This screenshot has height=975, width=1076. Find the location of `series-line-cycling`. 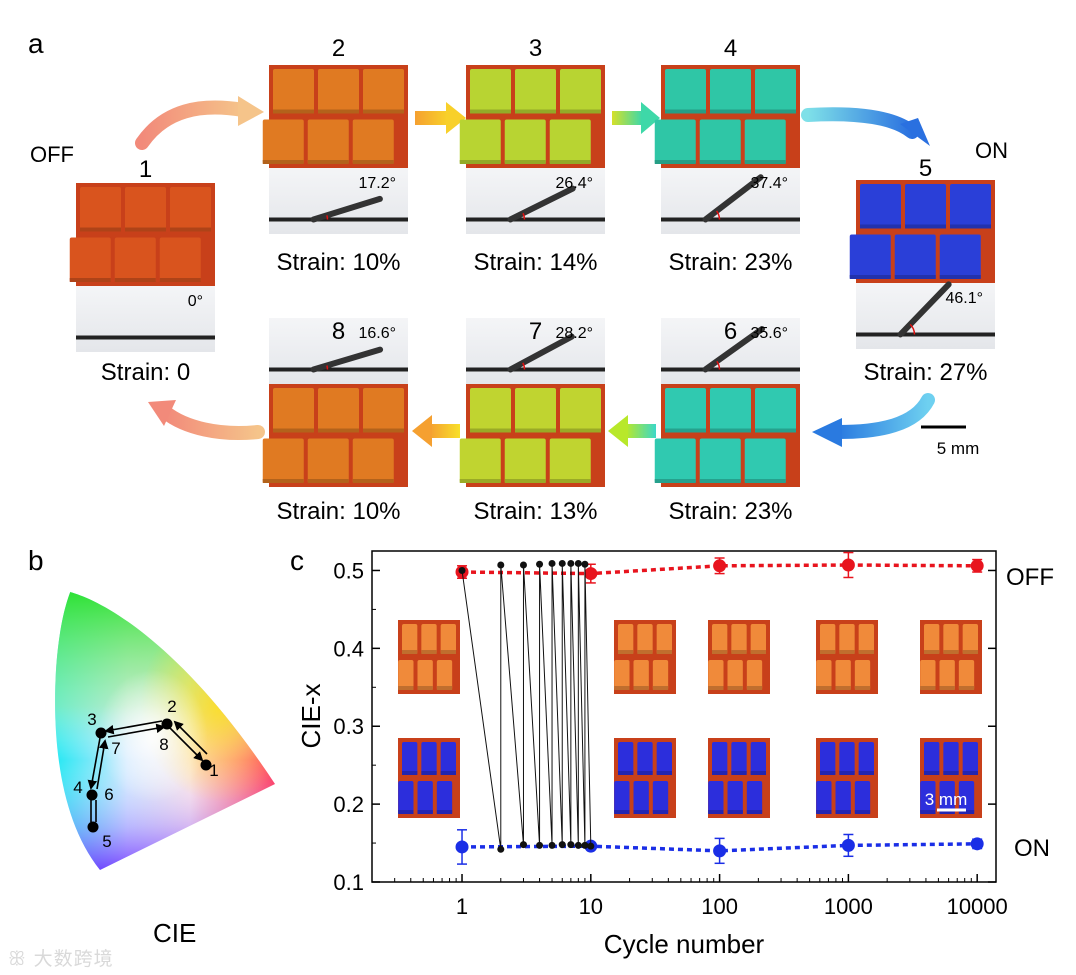

series-line-cycling is located at coordinates (526, 706).